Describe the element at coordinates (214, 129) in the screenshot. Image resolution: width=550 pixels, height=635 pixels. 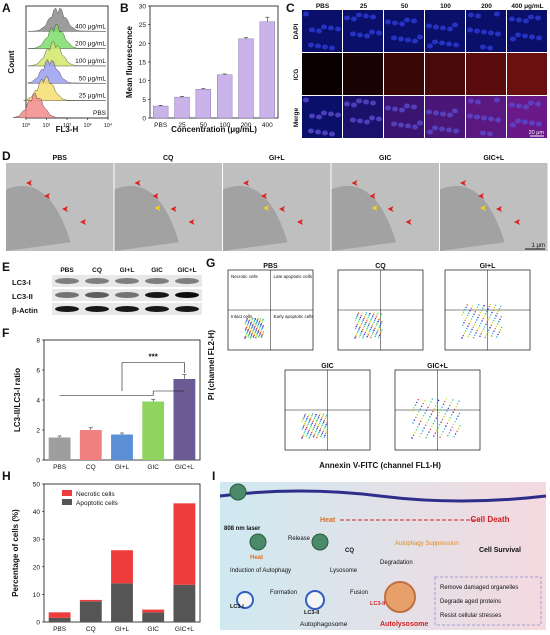
I see `x-axis-title: Concentration (μg/mL)` at that location.